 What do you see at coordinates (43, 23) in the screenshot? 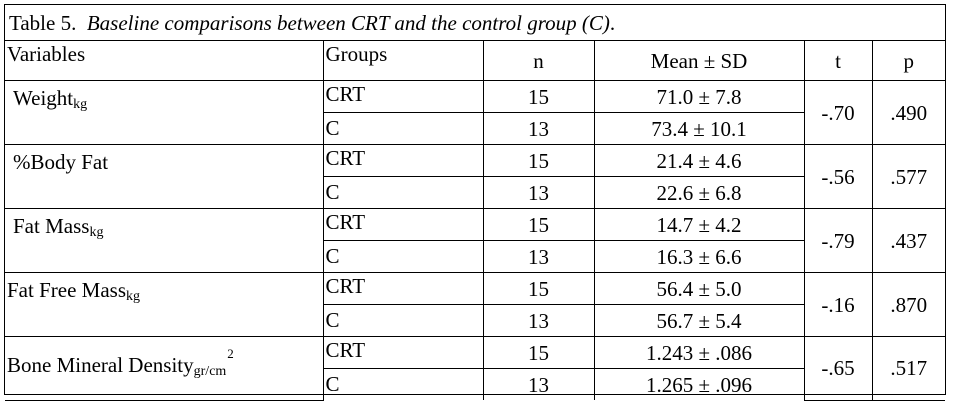
I see `caption-prefix: Table 5.` at bounding box center [43, 23].